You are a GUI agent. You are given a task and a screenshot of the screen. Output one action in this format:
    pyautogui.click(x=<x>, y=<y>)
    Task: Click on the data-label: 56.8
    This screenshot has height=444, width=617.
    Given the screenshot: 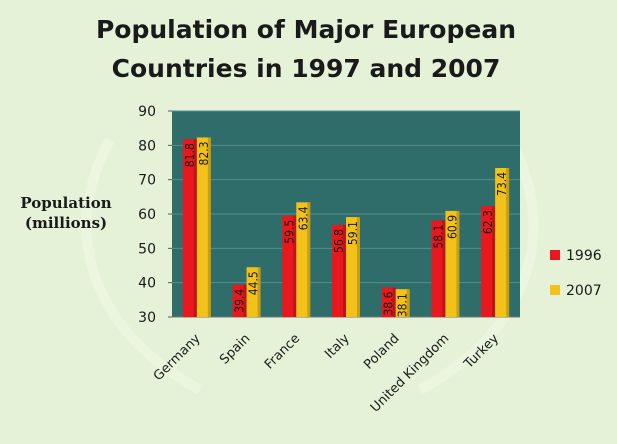 What is the action you would take?
    pyautogui.click(x=339, y=241)
    